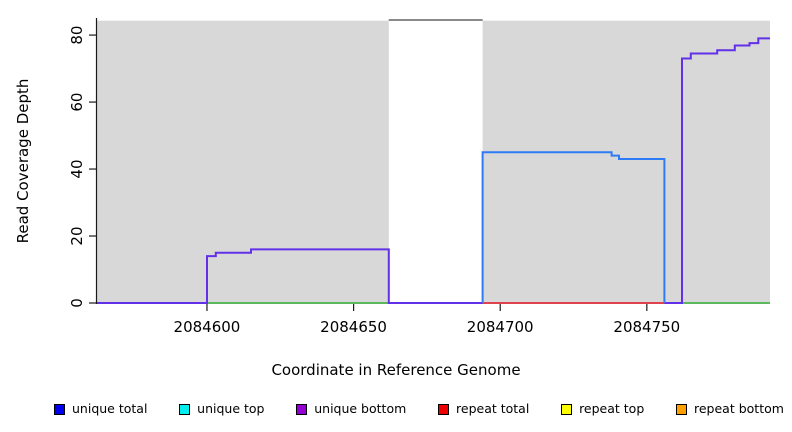 The image size is (792, 432). I want to click on legend-item-unique-top: unique top, so click(221, 409).